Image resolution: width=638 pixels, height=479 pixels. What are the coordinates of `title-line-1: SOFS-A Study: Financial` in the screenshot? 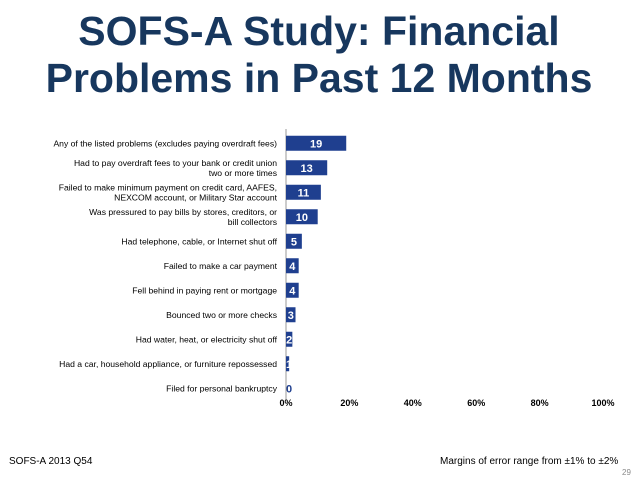 It's located at (319, 31).